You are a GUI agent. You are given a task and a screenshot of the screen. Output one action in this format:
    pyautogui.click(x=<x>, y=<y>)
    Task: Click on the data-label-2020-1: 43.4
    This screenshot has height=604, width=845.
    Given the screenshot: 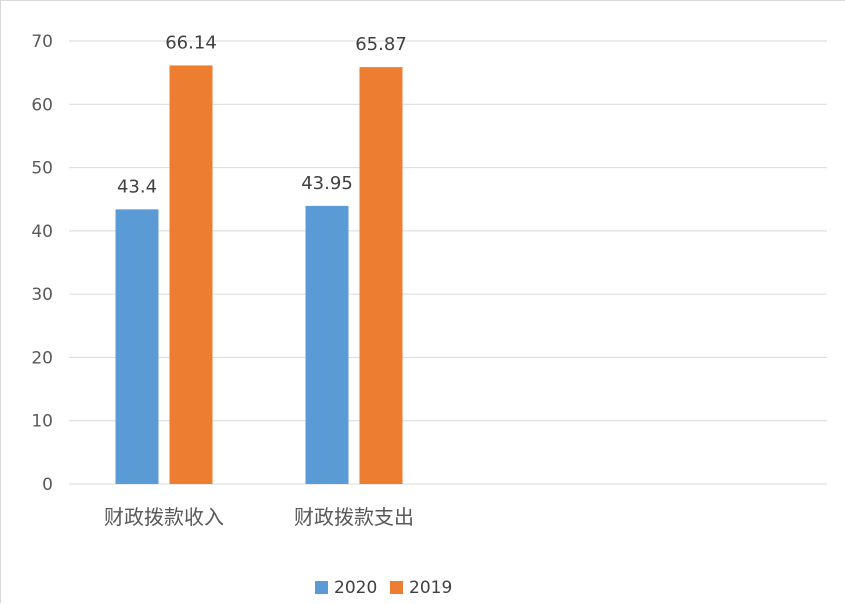 What is the action you would take?
    pyautogui.click(x=137, y=186)
    